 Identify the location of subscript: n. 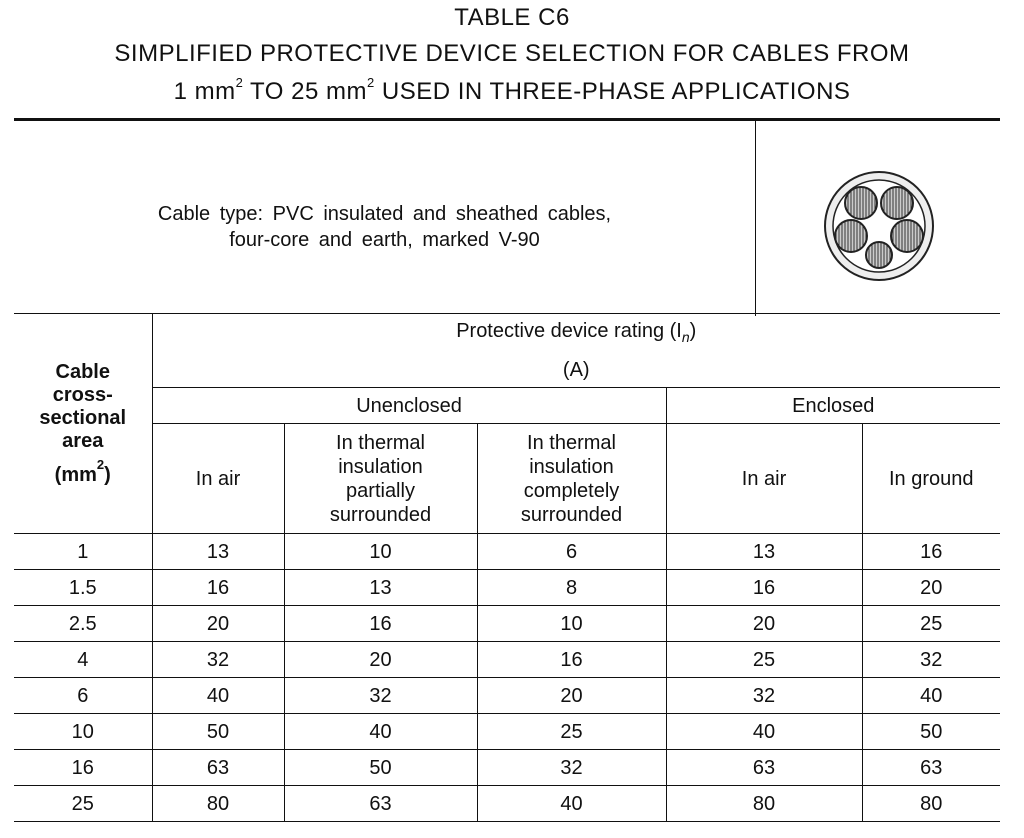
(685, 336).